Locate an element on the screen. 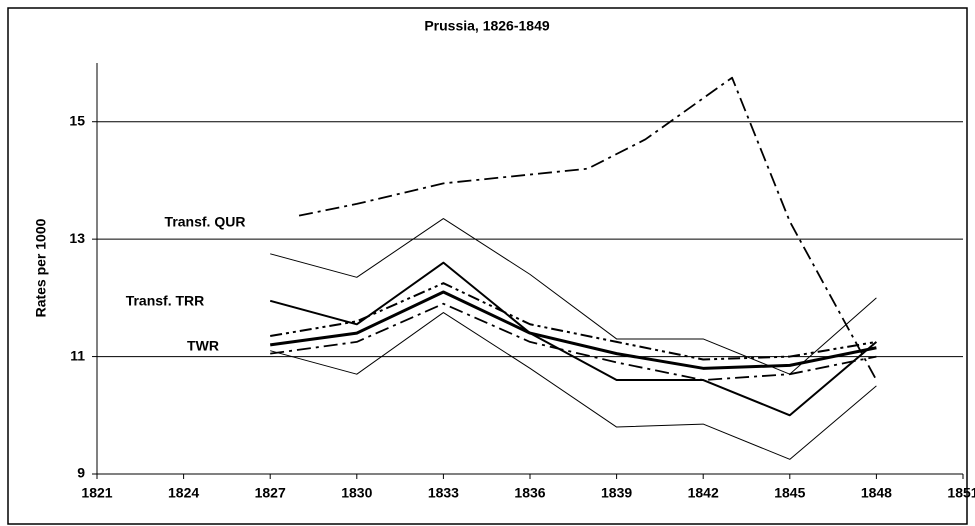 This screenshot has width=975, height=526. x-tick-label: 1836 is located at coordinates (529, 493).